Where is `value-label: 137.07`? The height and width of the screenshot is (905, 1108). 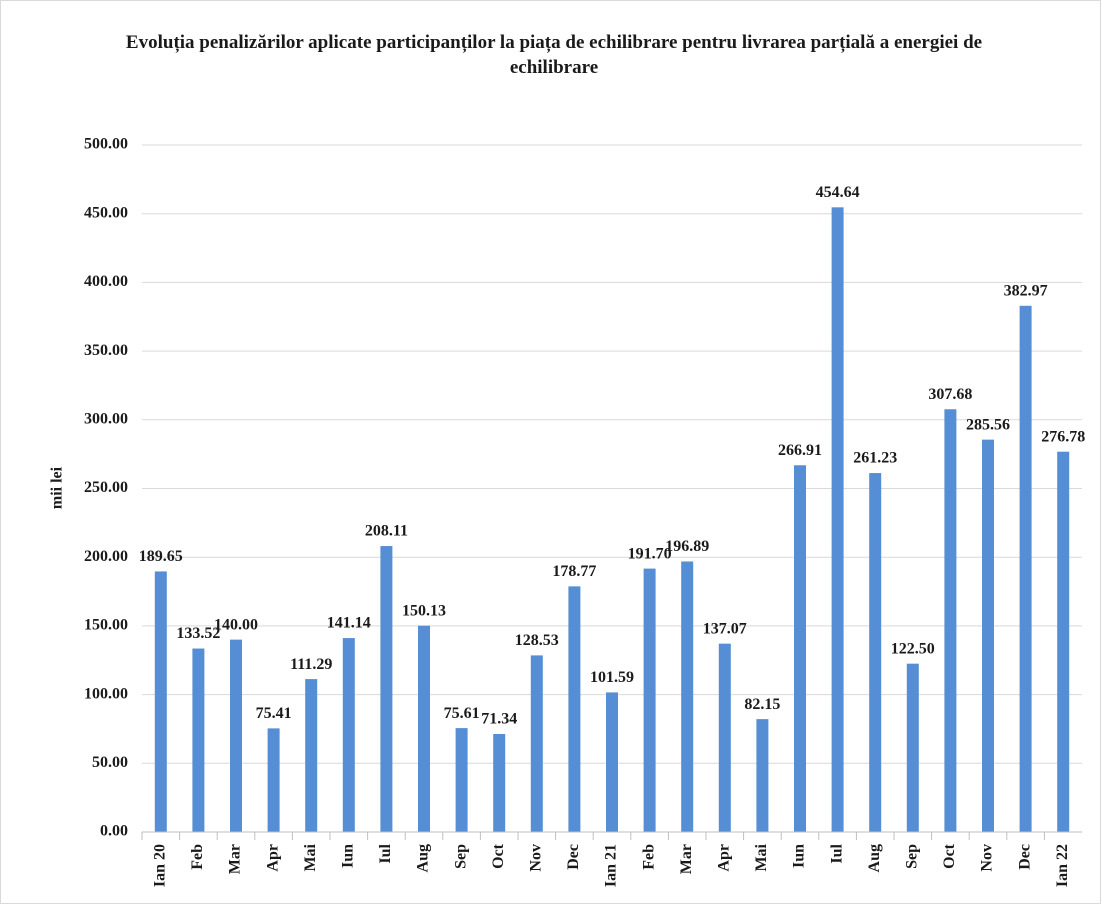 value-label: 137.07 is located at coordinates (725, 628).